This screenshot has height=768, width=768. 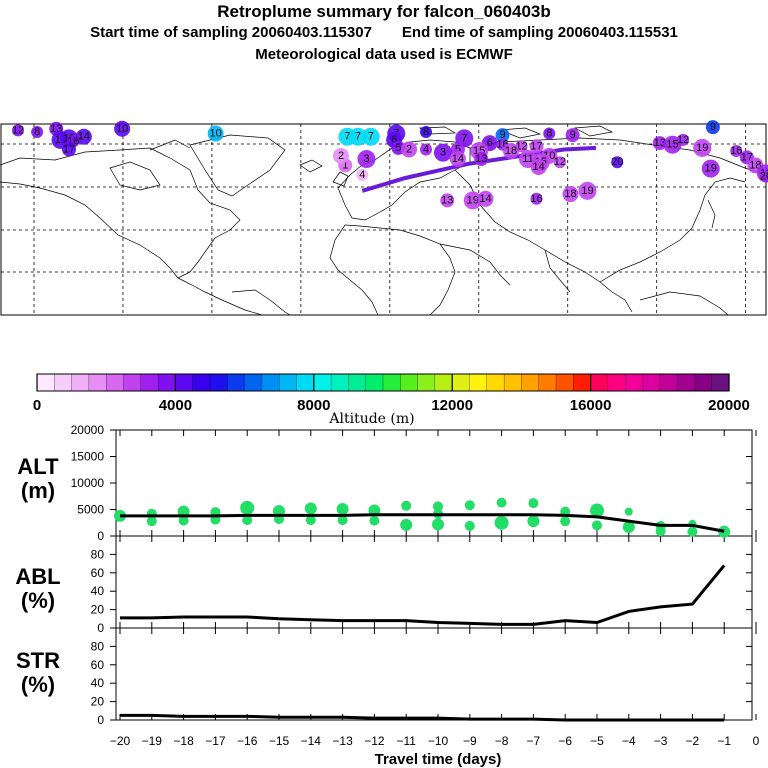 What do you see at coordinates (247, 741) in the screenshot?
I see `x-tick-label: −16` at bounding box center [247, 741].